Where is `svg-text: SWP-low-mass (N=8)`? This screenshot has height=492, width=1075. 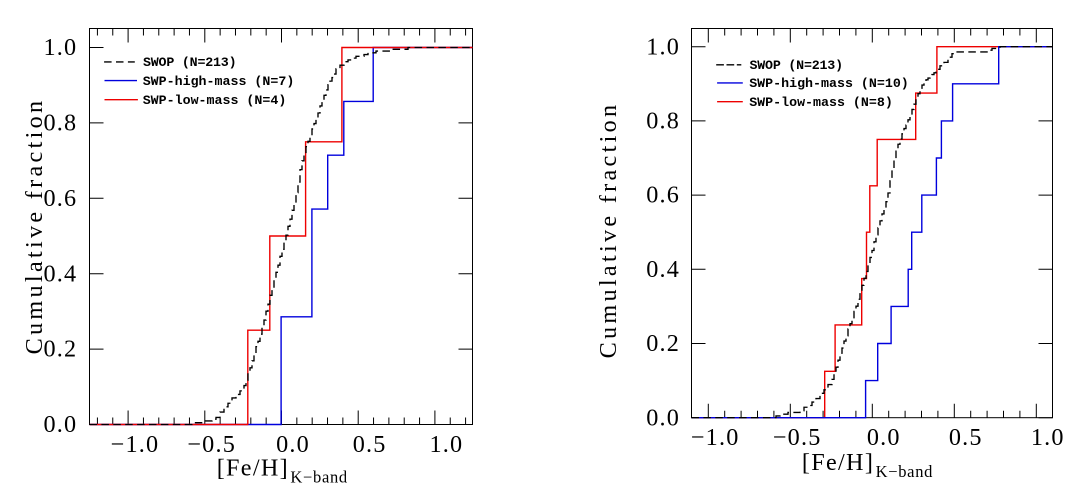
svg-text: SWP-low-mass (N=8) is located at coordinates (821, 102).